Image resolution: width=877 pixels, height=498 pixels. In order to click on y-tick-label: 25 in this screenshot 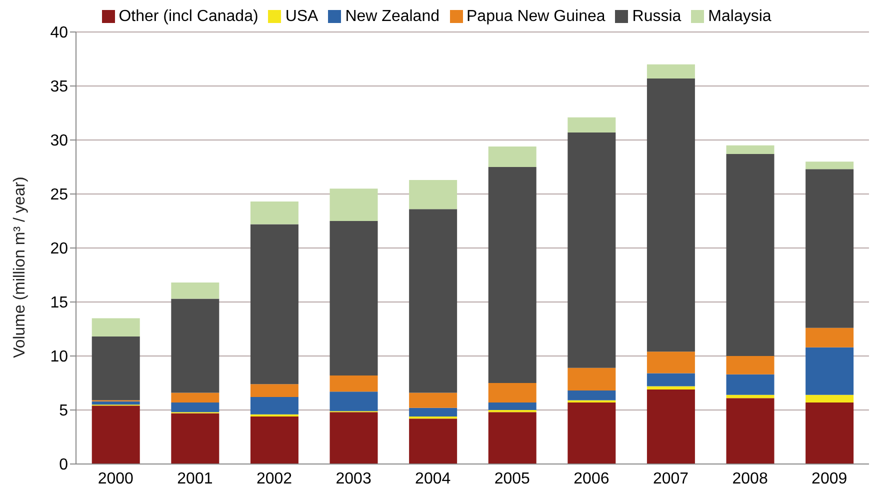, I will do `click(59, 195)`.